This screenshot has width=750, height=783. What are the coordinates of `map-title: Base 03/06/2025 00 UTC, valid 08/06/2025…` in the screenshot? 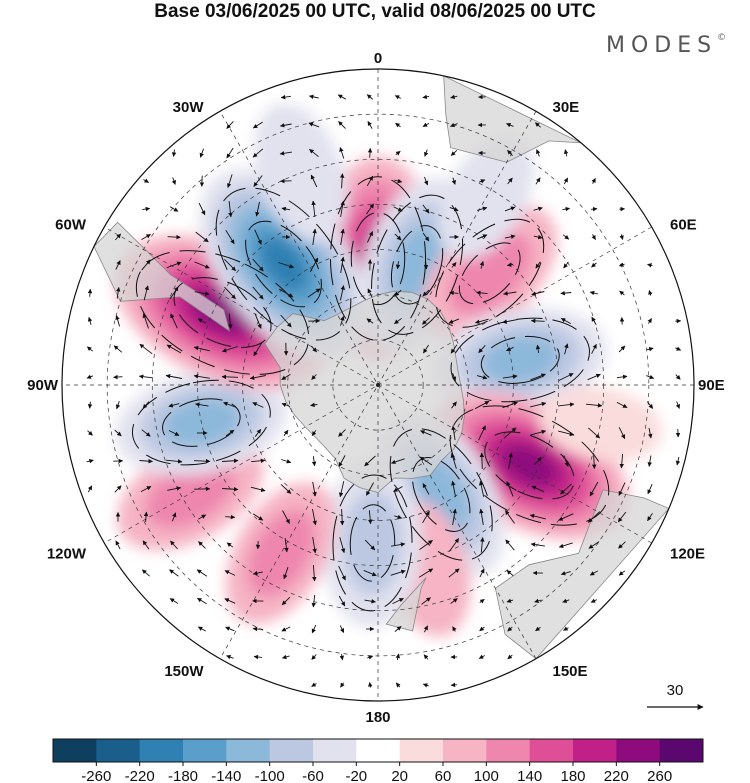 It's located at (375, 11).